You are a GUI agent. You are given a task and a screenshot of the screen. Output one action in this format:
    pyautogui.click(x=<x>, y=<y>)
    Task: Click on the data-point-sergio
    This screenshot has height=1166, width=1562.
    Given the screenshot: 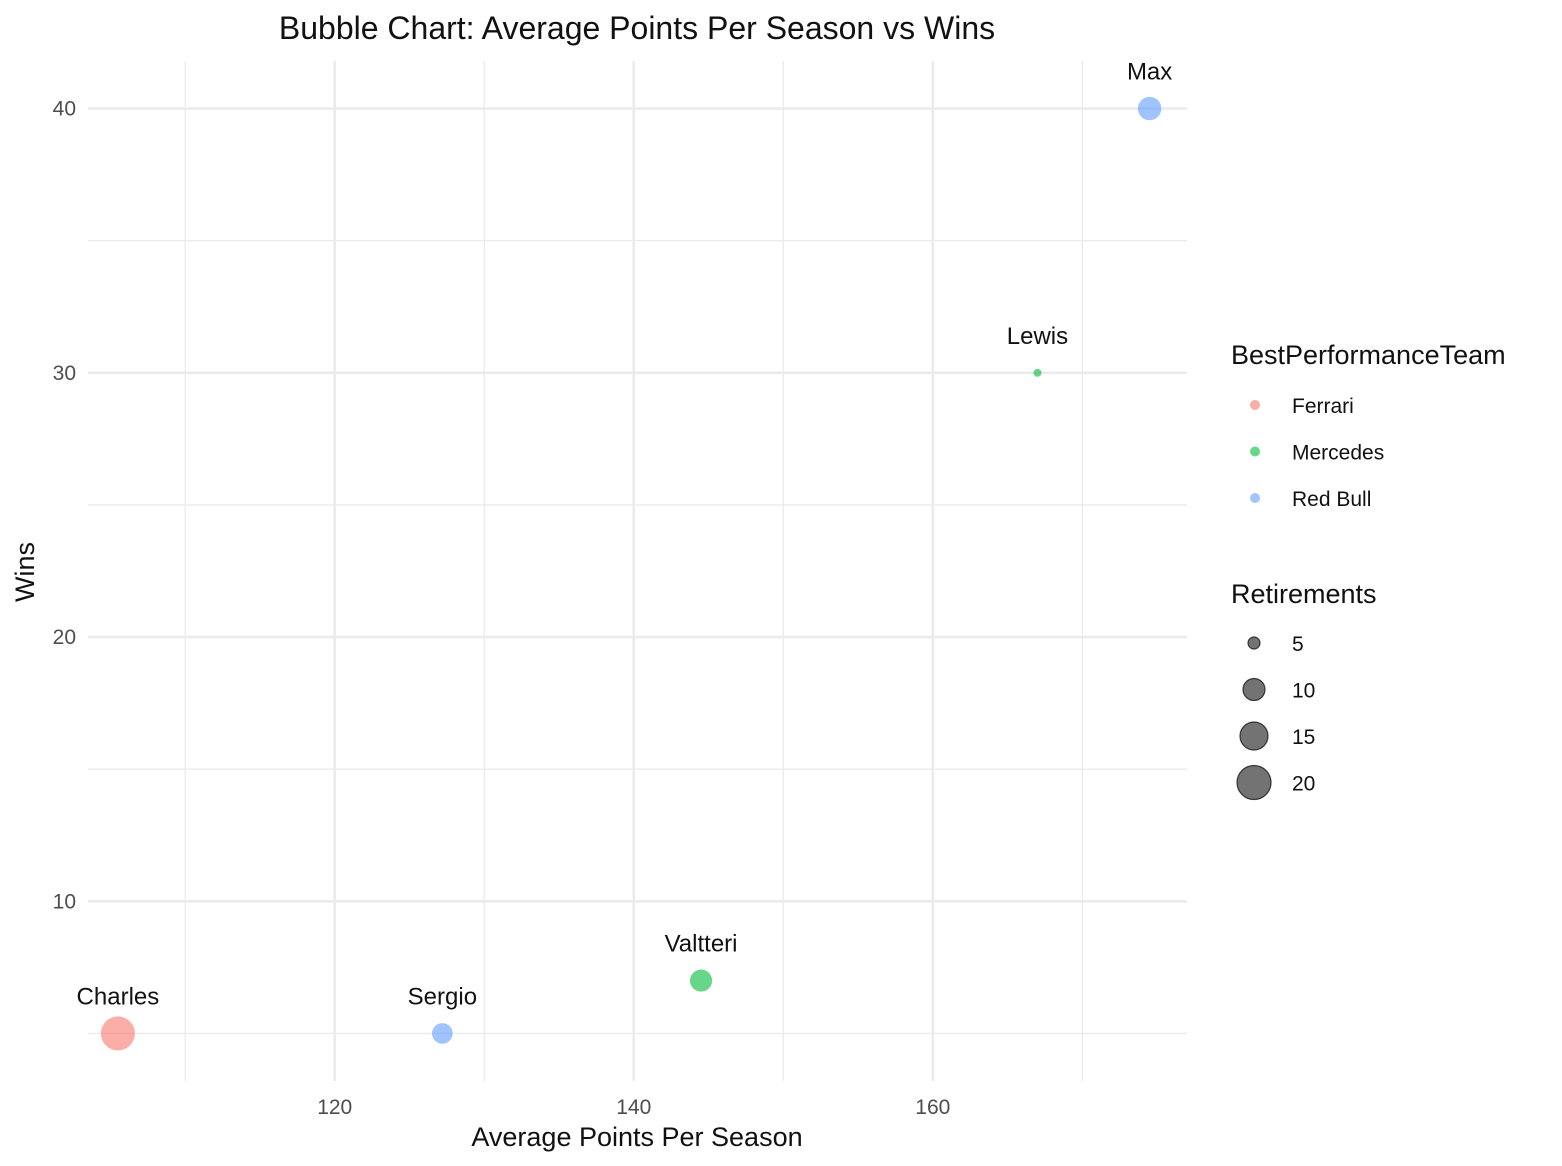 What is the action you would take?
    pyautogui.click(x=442, y=1033)
    